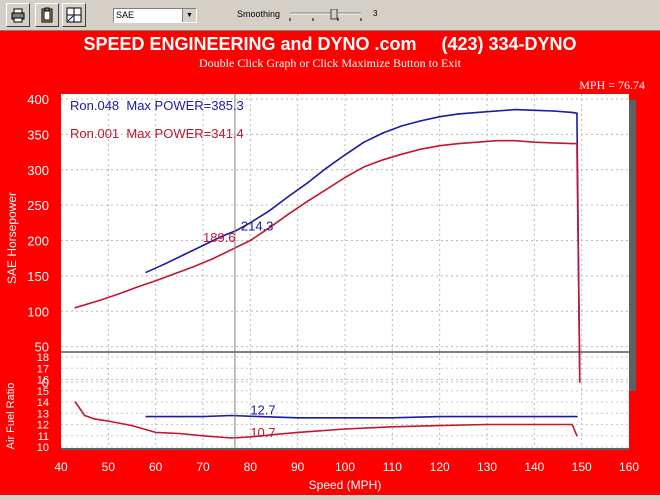 This screenshot has width=660, height=500. What do you see at coordinates (12, 238) in the screenshot?
I see `power-y-axis-label: SAE Horsepower` at bounding box center [12, 238].